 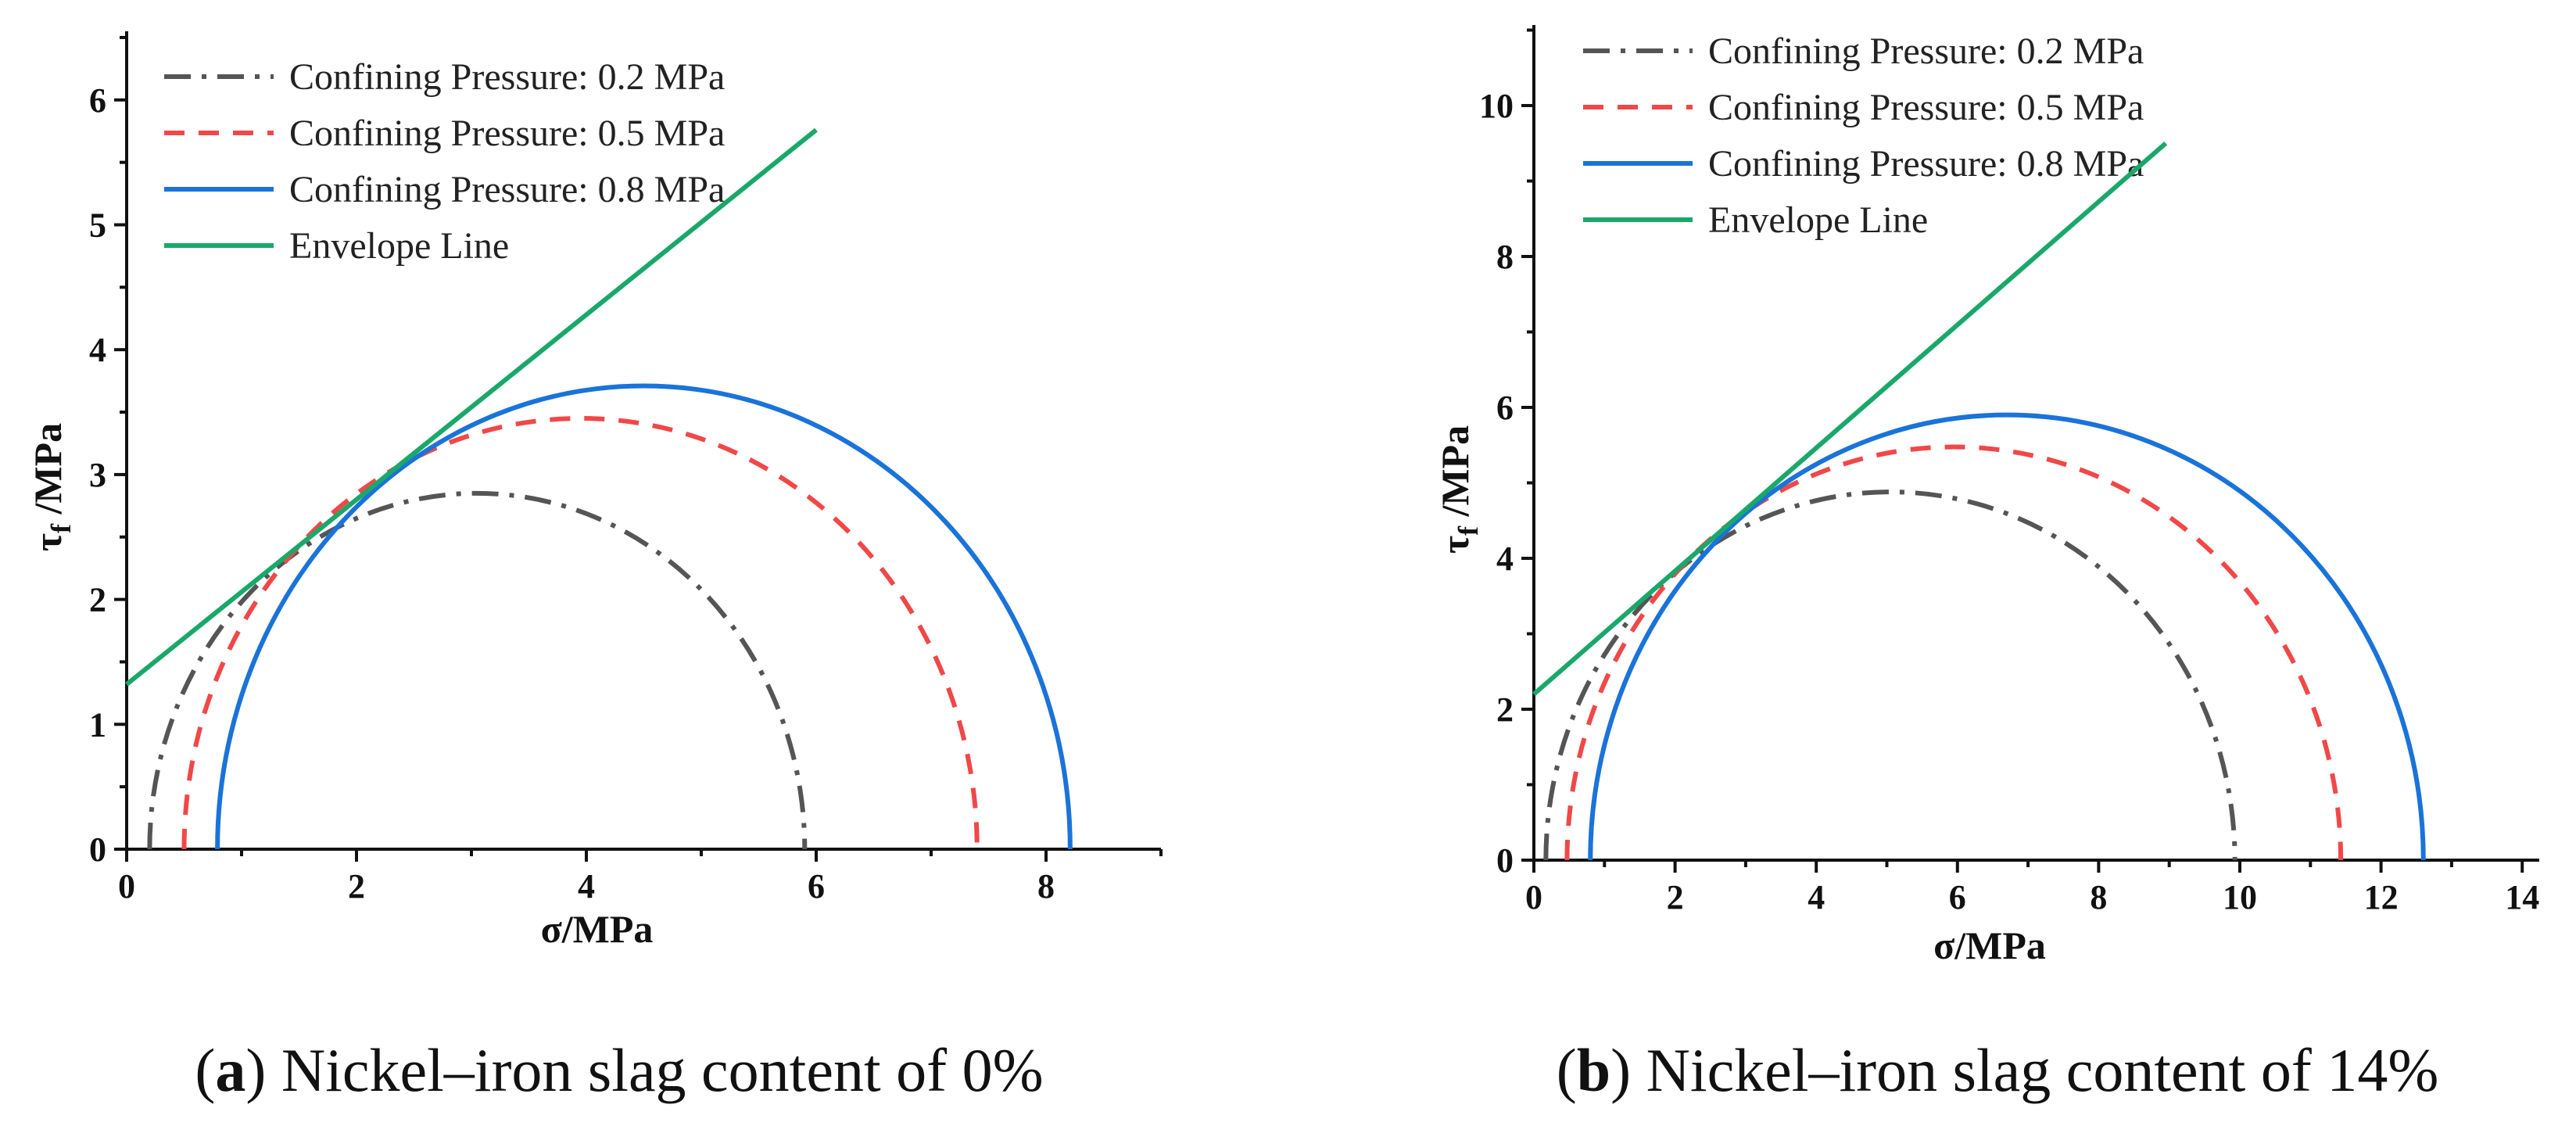 I want to click on caption-letter: a, so click(x=230, y=1070).